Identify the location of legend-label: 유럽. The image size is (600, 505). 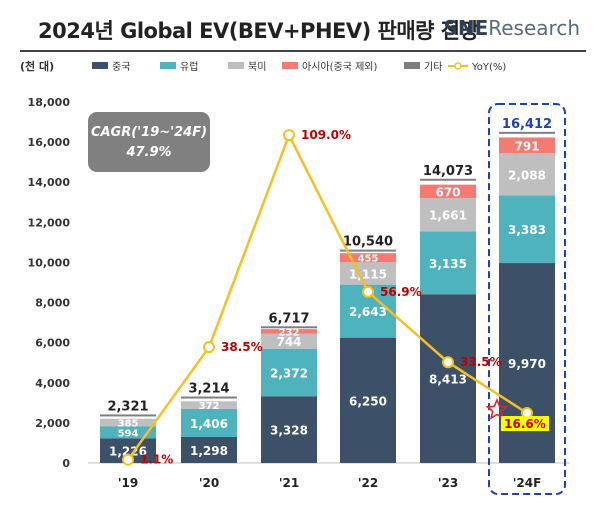
(189, 67).